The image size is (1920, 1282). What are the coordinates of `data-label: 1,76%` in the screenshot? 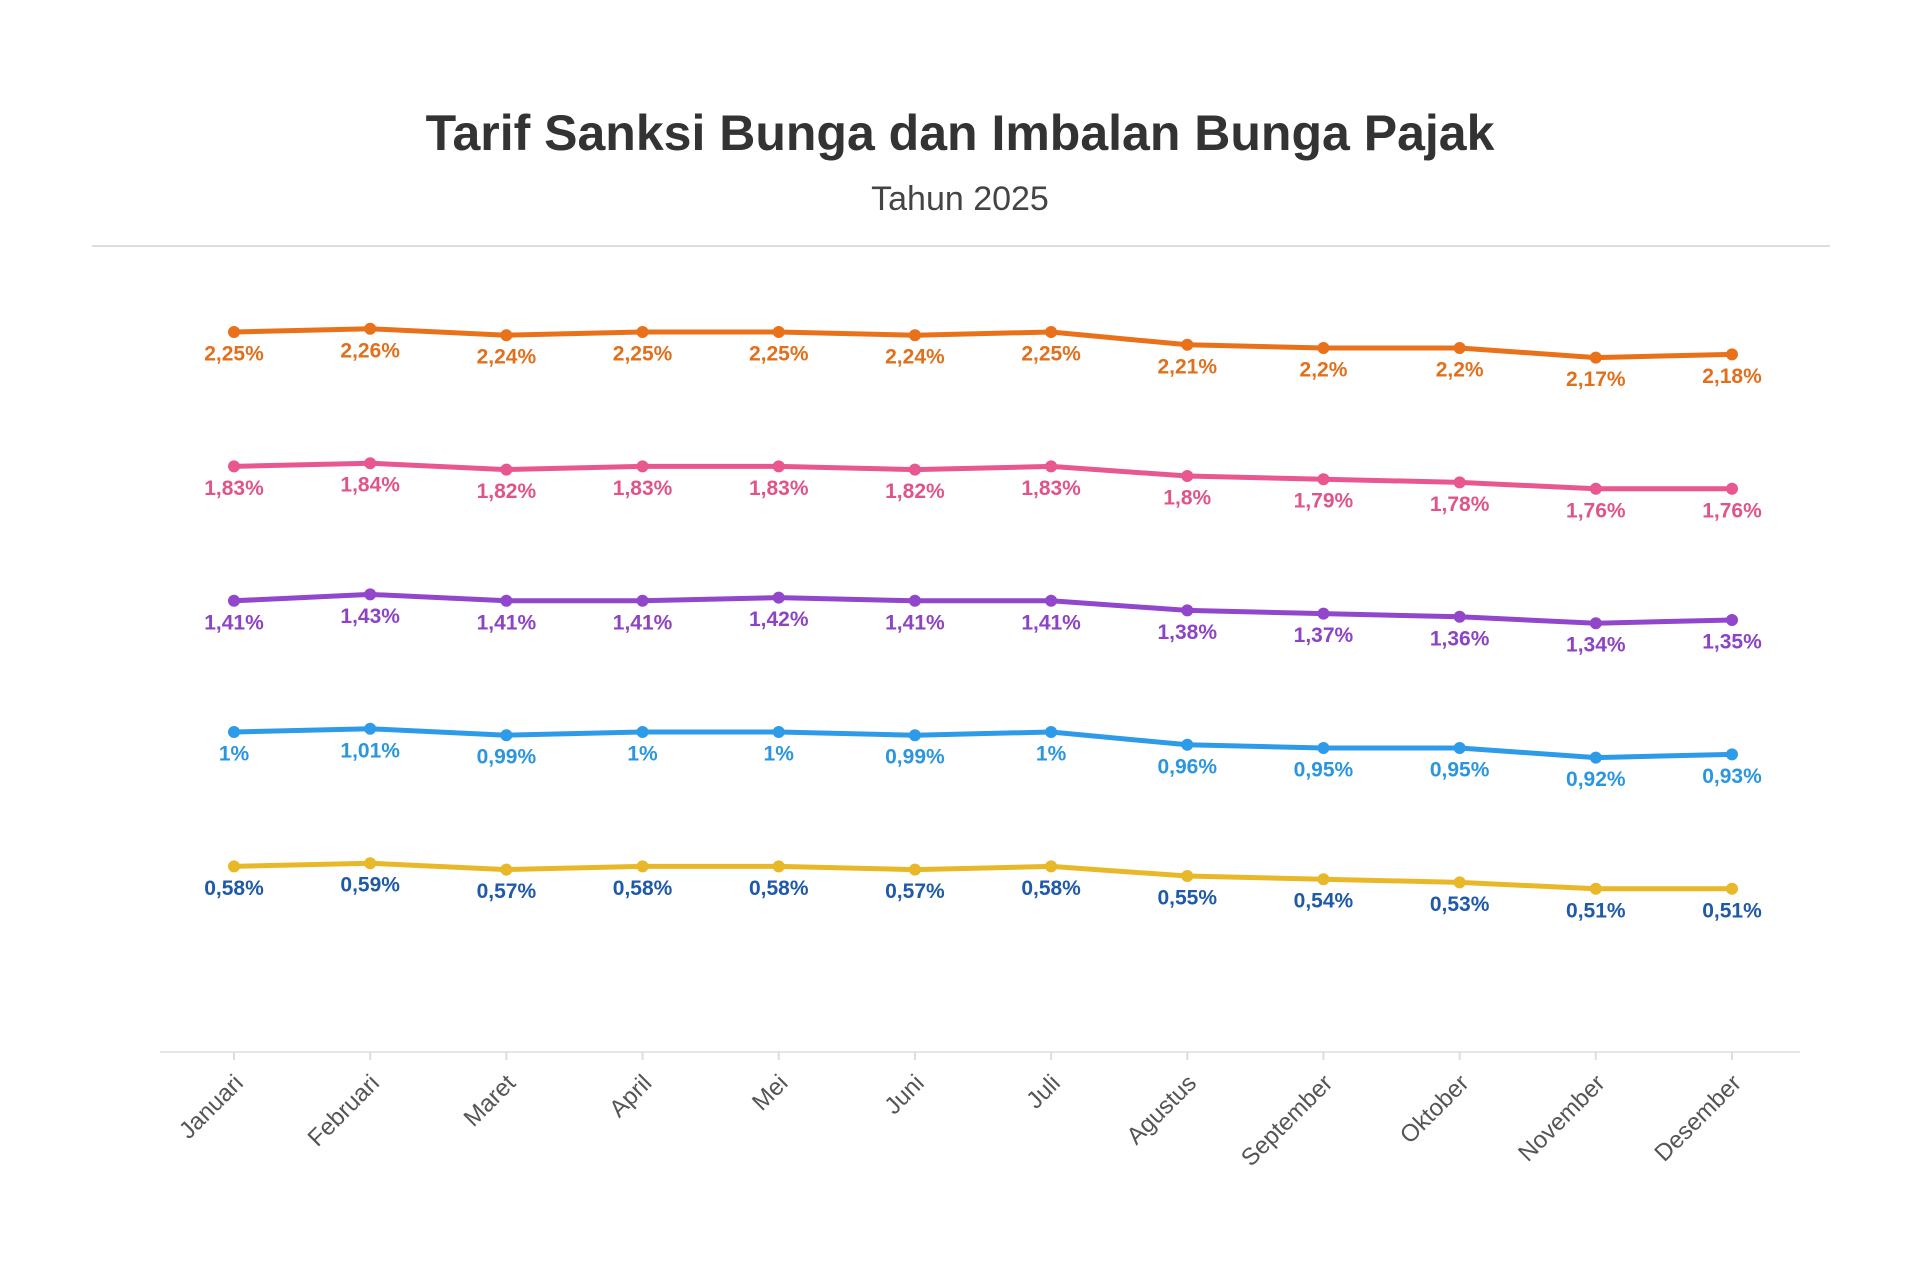 It's located at (1596, 510).